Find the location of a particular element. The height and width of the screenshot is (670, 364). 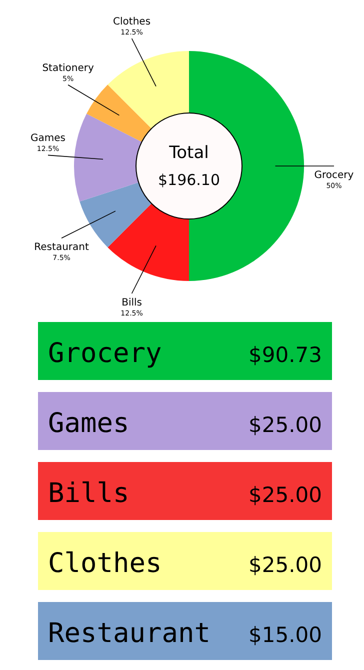

slice-label: Grocery is located at coordinates (334, 175).